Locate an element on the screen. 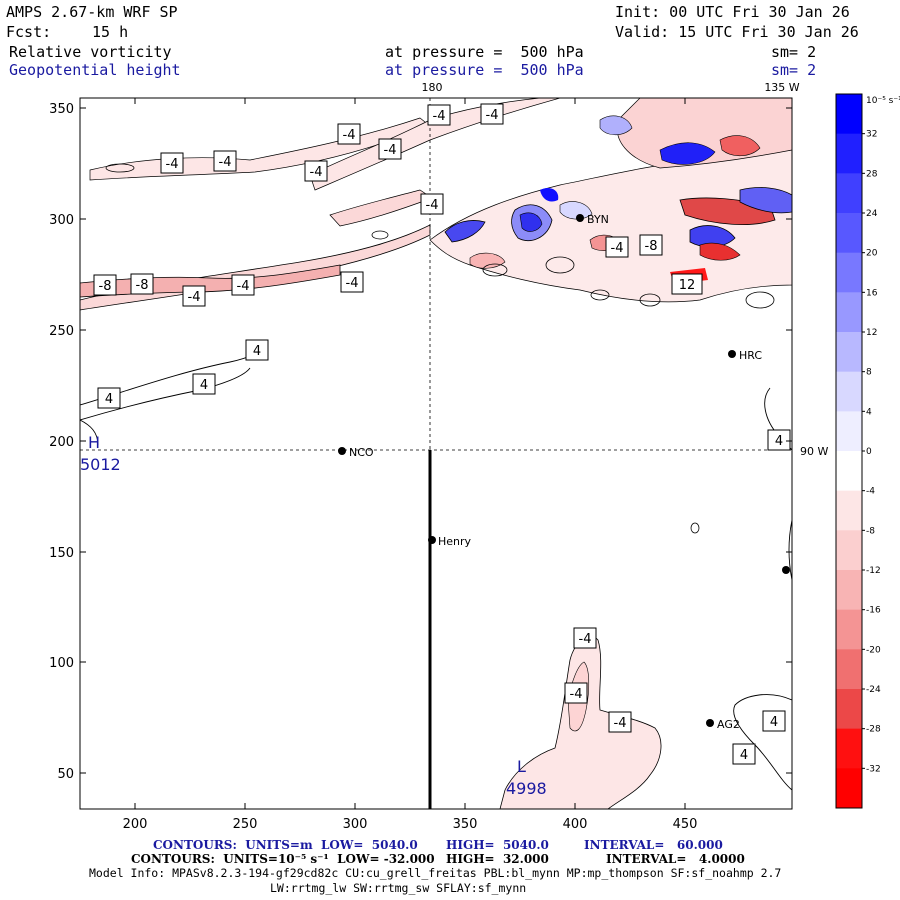 The image size is (900, 900). colorbar-tick-label: 32 is located at coordinates (871, 135).